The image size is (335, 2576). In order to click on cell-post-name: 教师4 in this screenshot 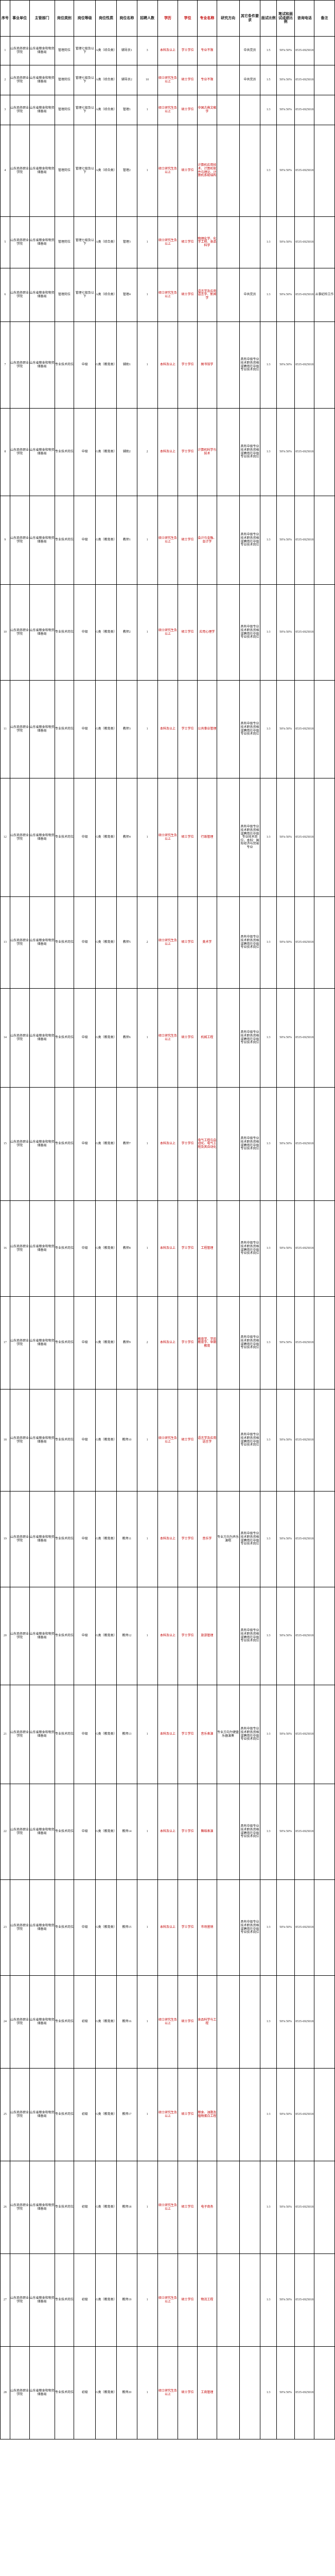, I will do `click(126, 837)`.